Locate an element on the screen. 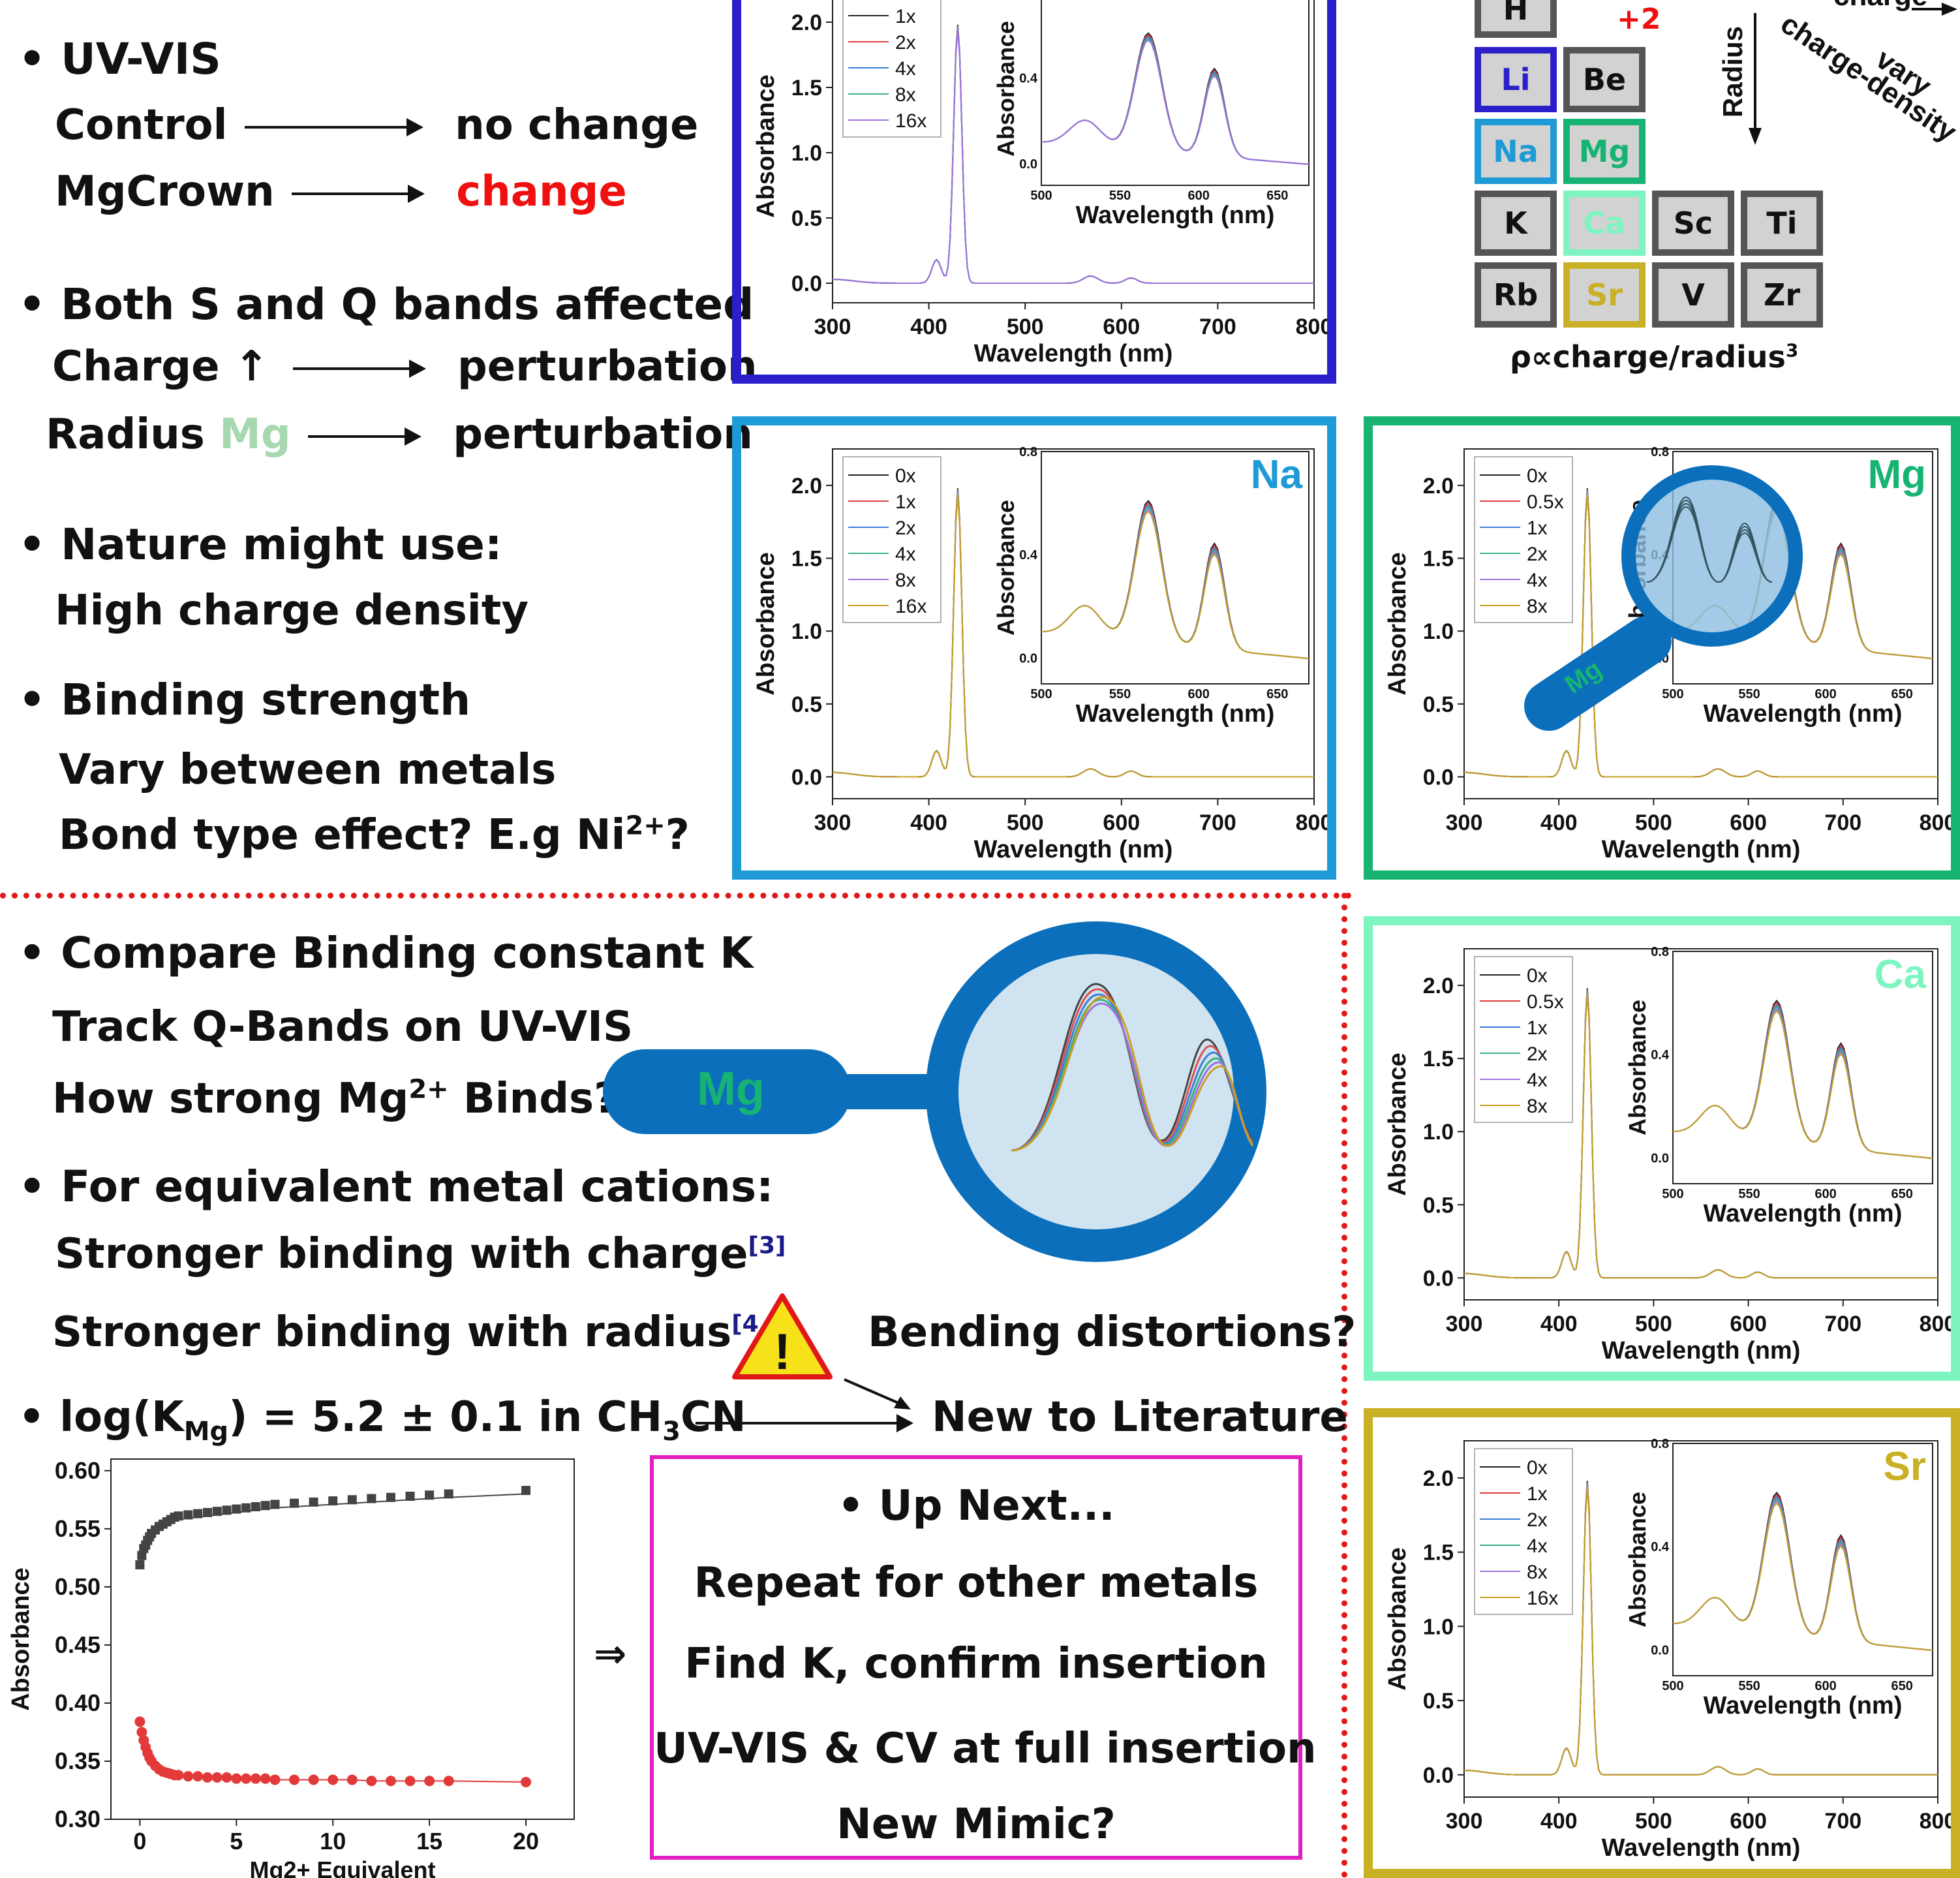 This screenshot has height=1878, width=1960. how-strong-row: How strong Mg2+ Binds? is located at coordinates (335, 1099).